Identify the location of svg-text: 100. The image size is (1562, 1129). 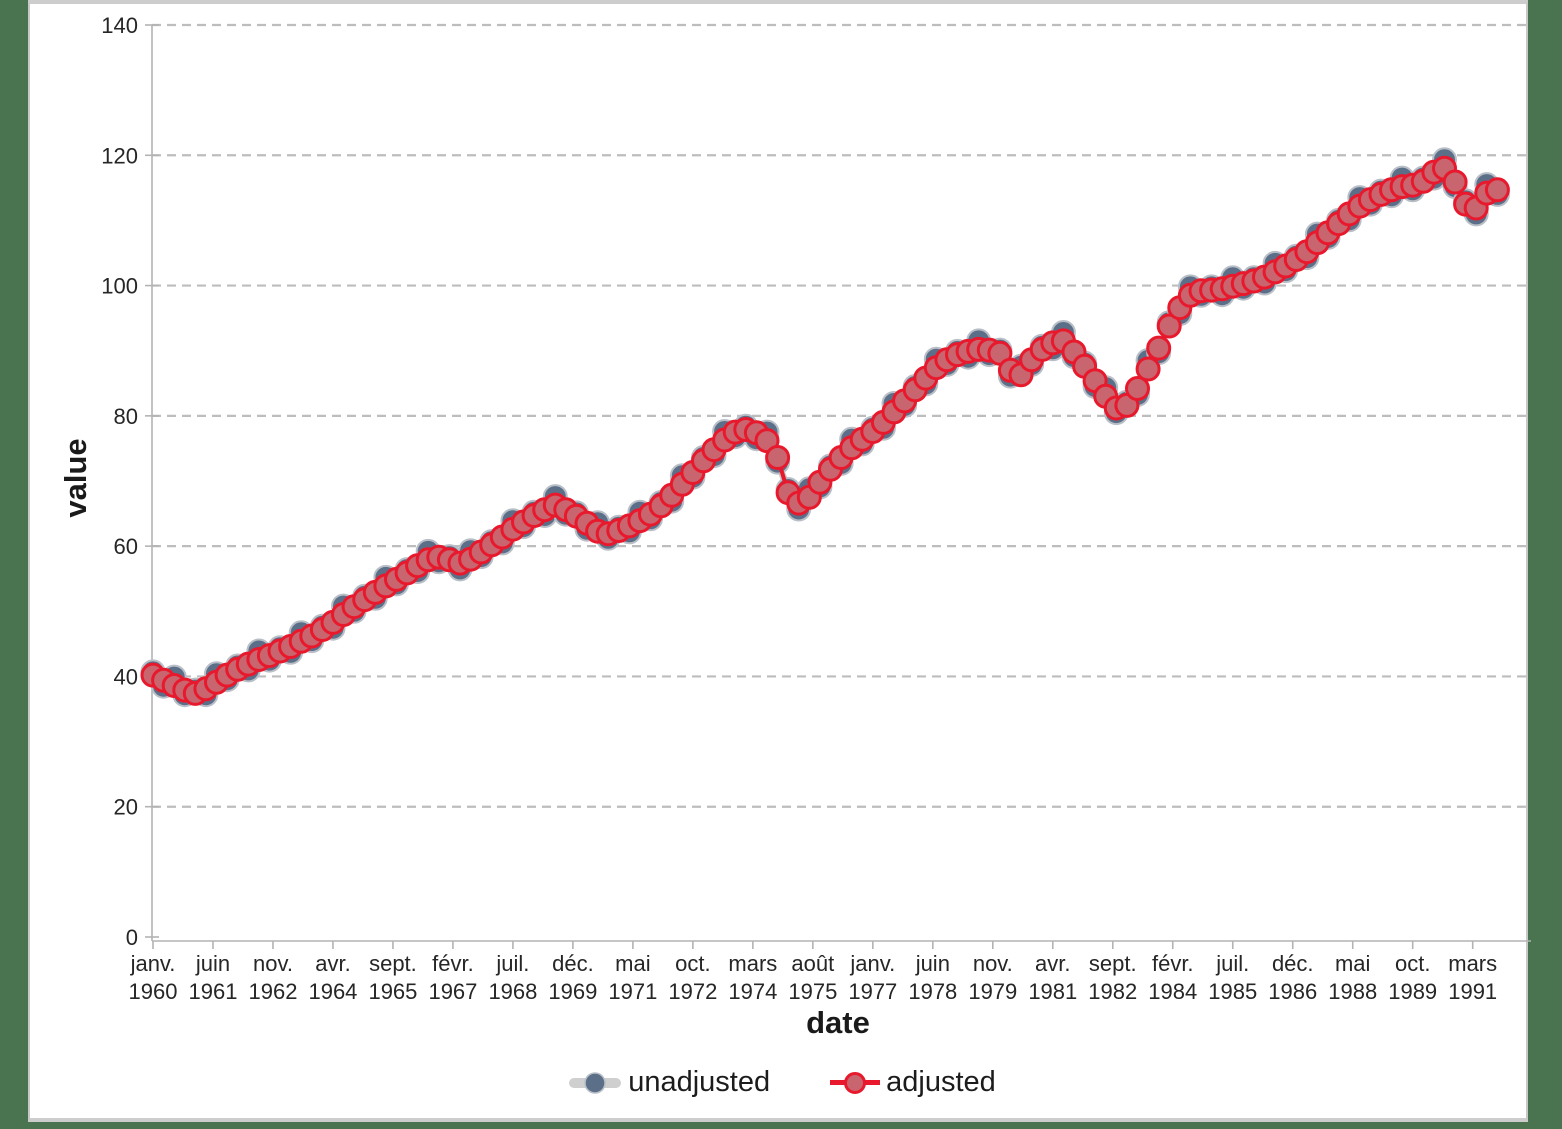
(119, 286).